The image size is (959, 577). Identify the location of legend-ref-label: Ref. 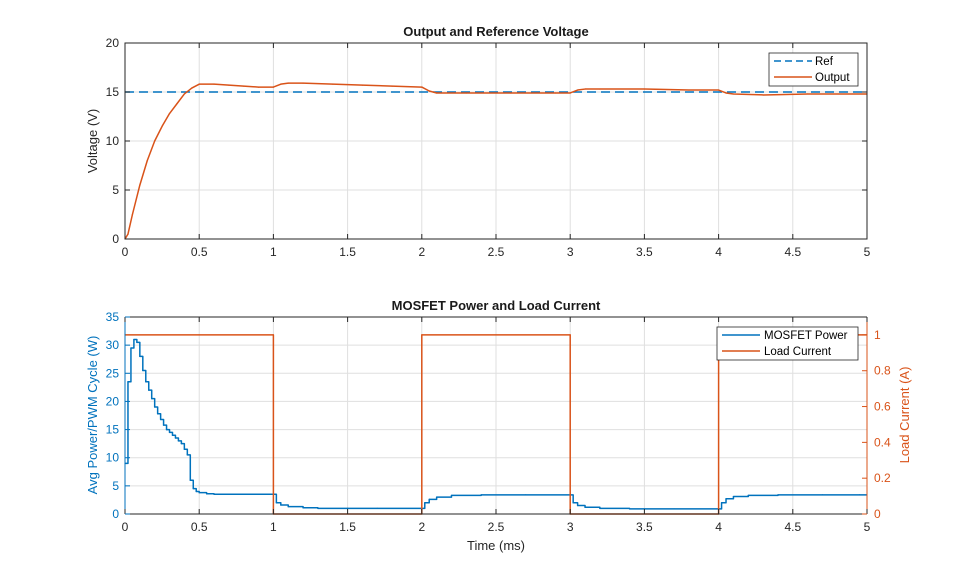
(824, 62).